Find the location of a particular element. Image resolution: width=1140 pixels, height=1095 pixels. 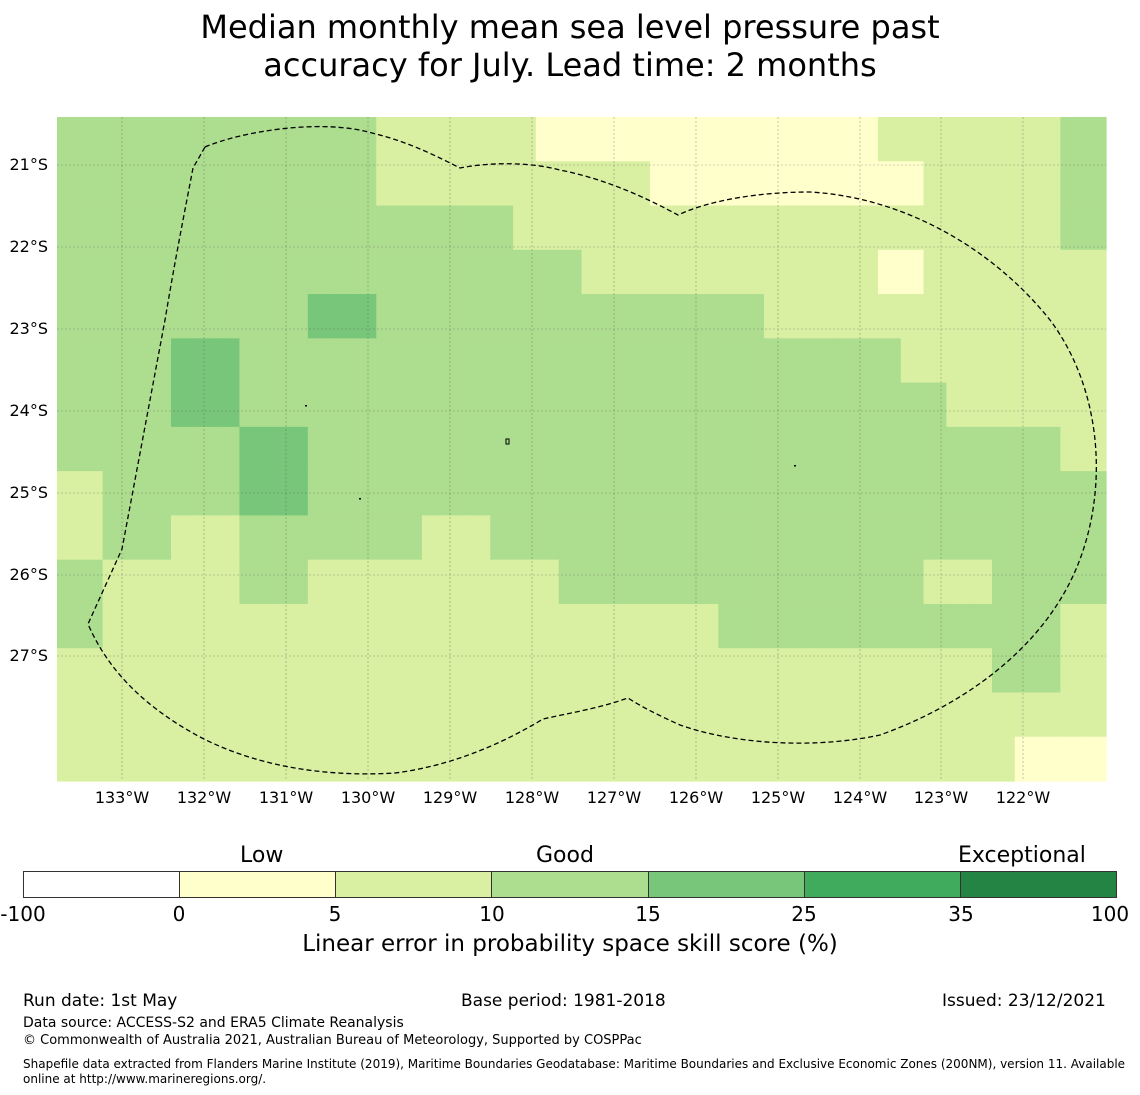

lat-label-26s: 26°S is located at coordinates (28, 574).